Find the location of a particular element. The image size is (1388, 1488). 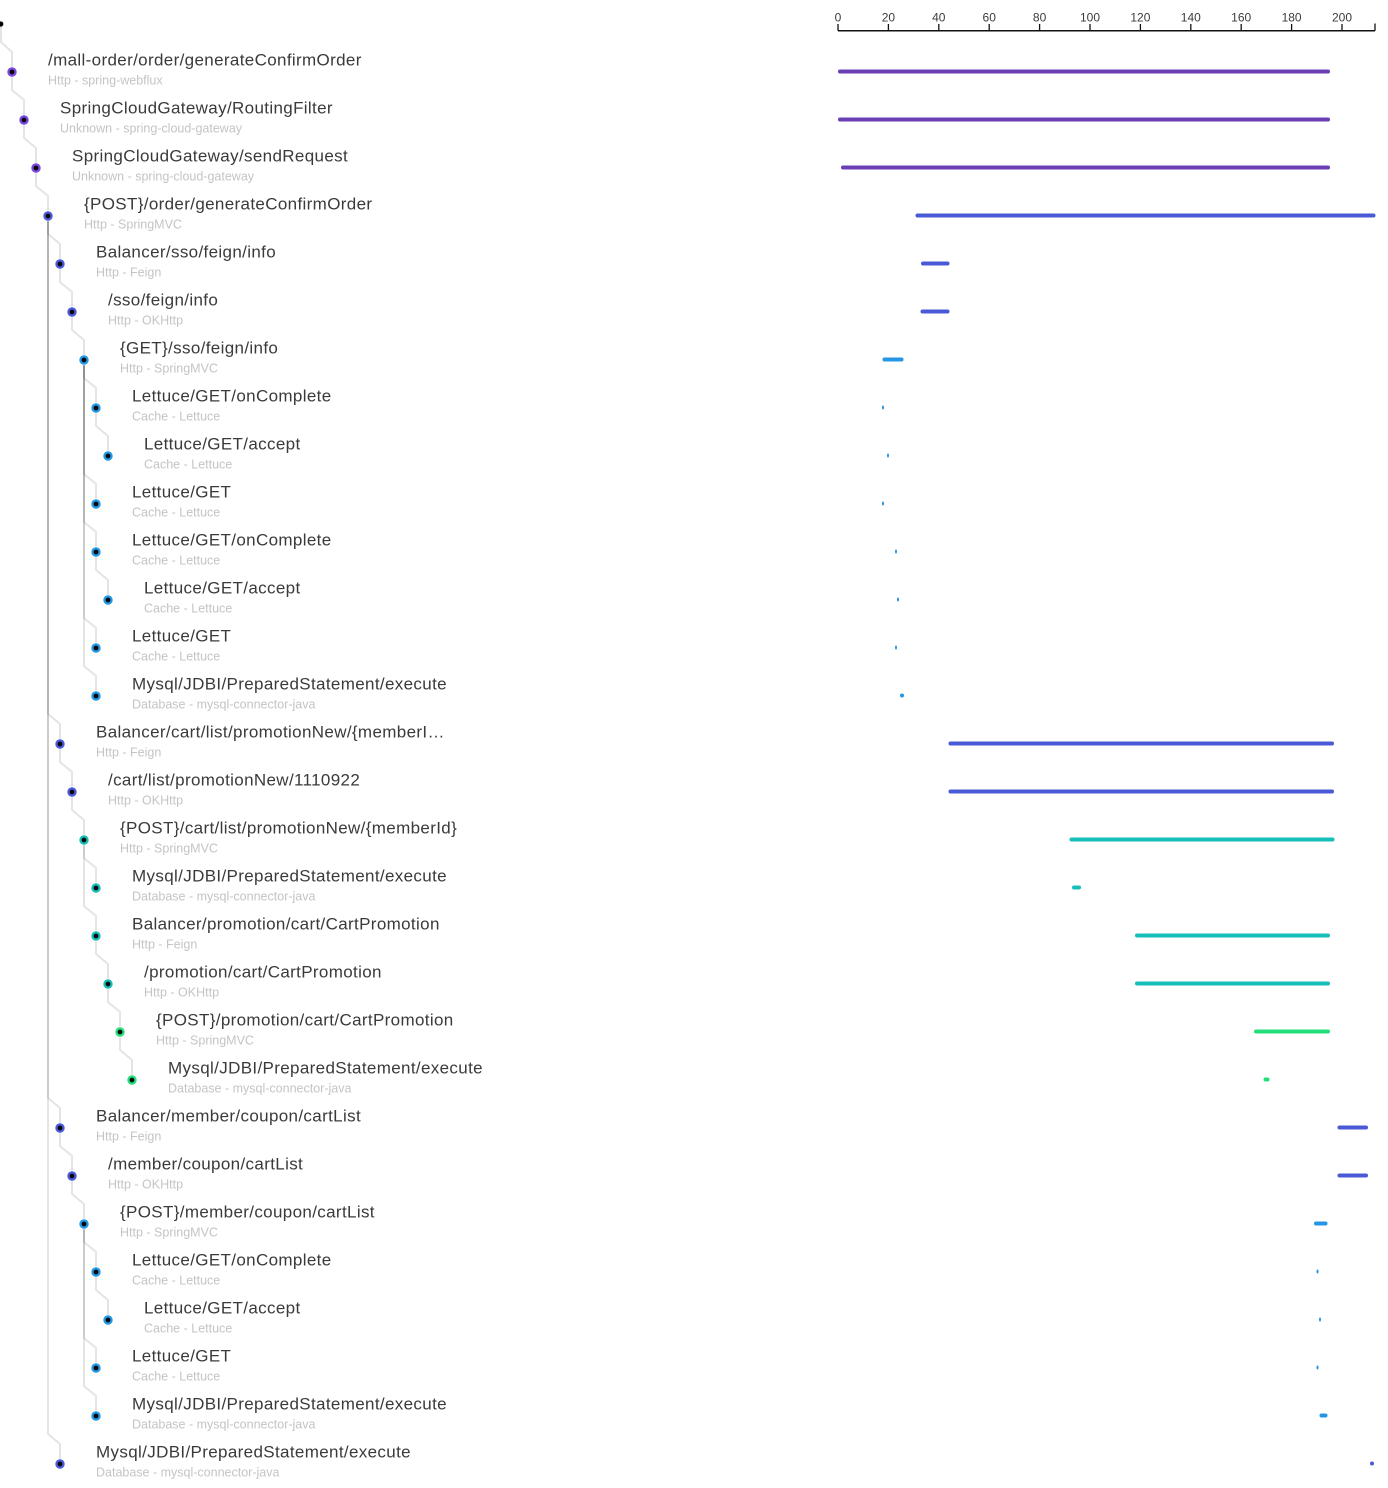

svg-text: SpringCloudGateway/sendRequest is located at coordinates (210, 156).